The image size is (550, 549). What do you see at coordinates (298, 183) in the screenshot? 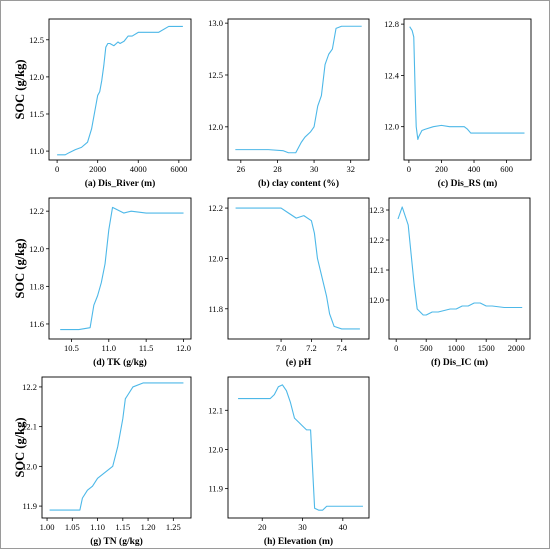
I see `panel-caption: (b) clay content (%)` at bounding box center [298, 183].